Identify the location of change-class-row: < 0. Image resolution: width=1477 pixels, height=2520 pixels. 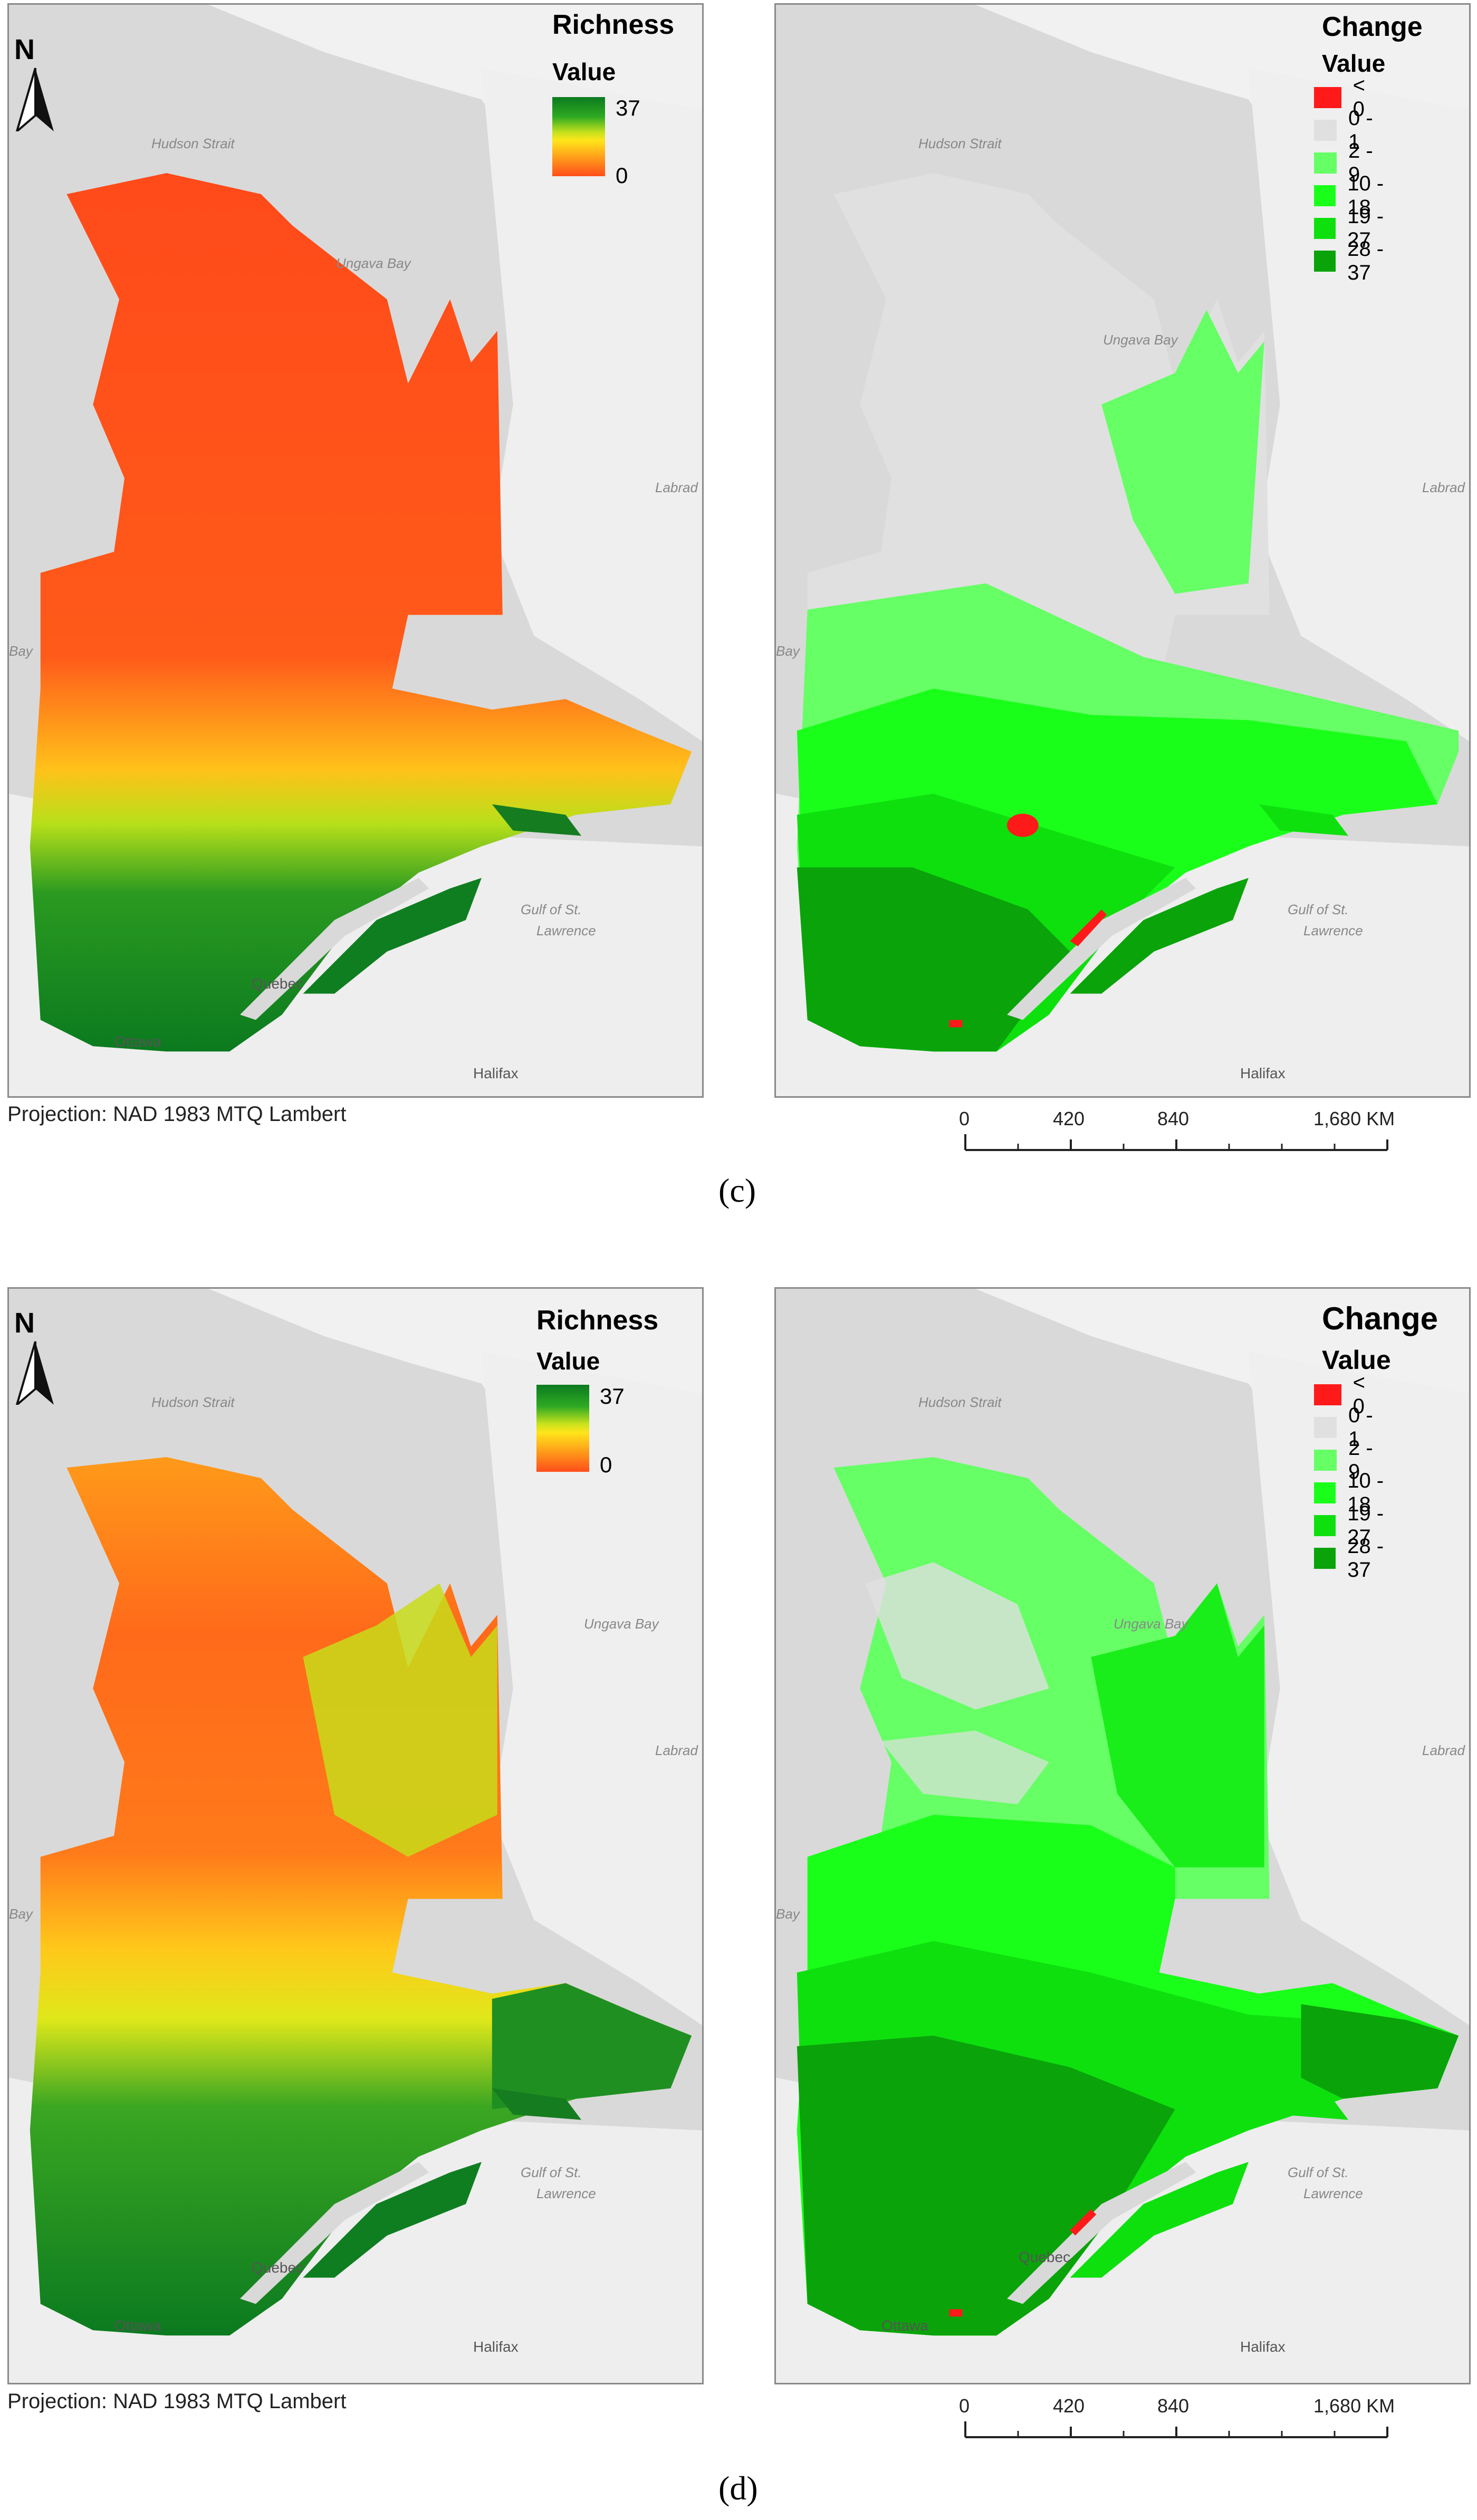
(1344, 97).